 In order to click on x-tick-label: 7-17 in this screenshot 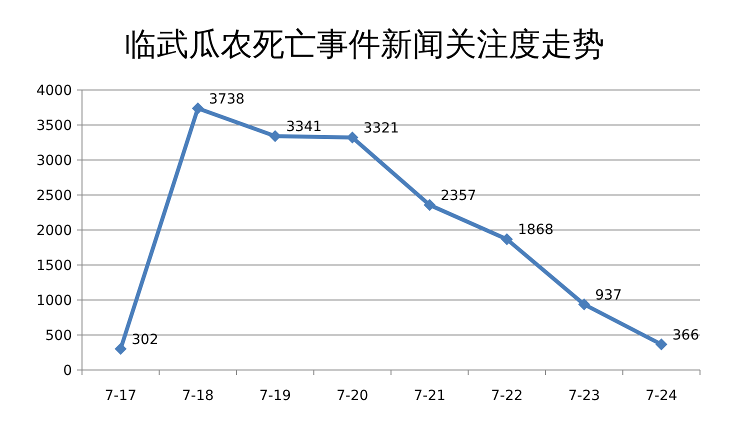, I will do `click(120, 396)`.